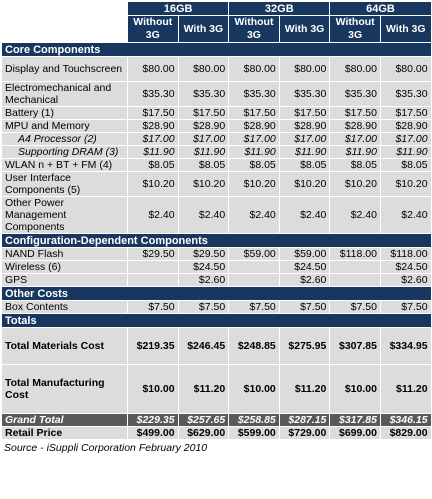  Describe the element at coordinates (279, 8) in the screenshot. I see `header-32gb: 32GB` at that location.